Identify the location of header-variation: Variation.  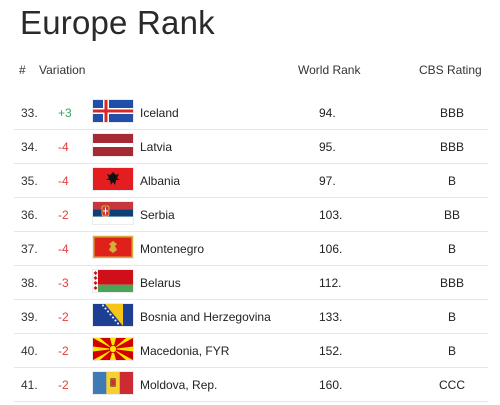
(62, 70).